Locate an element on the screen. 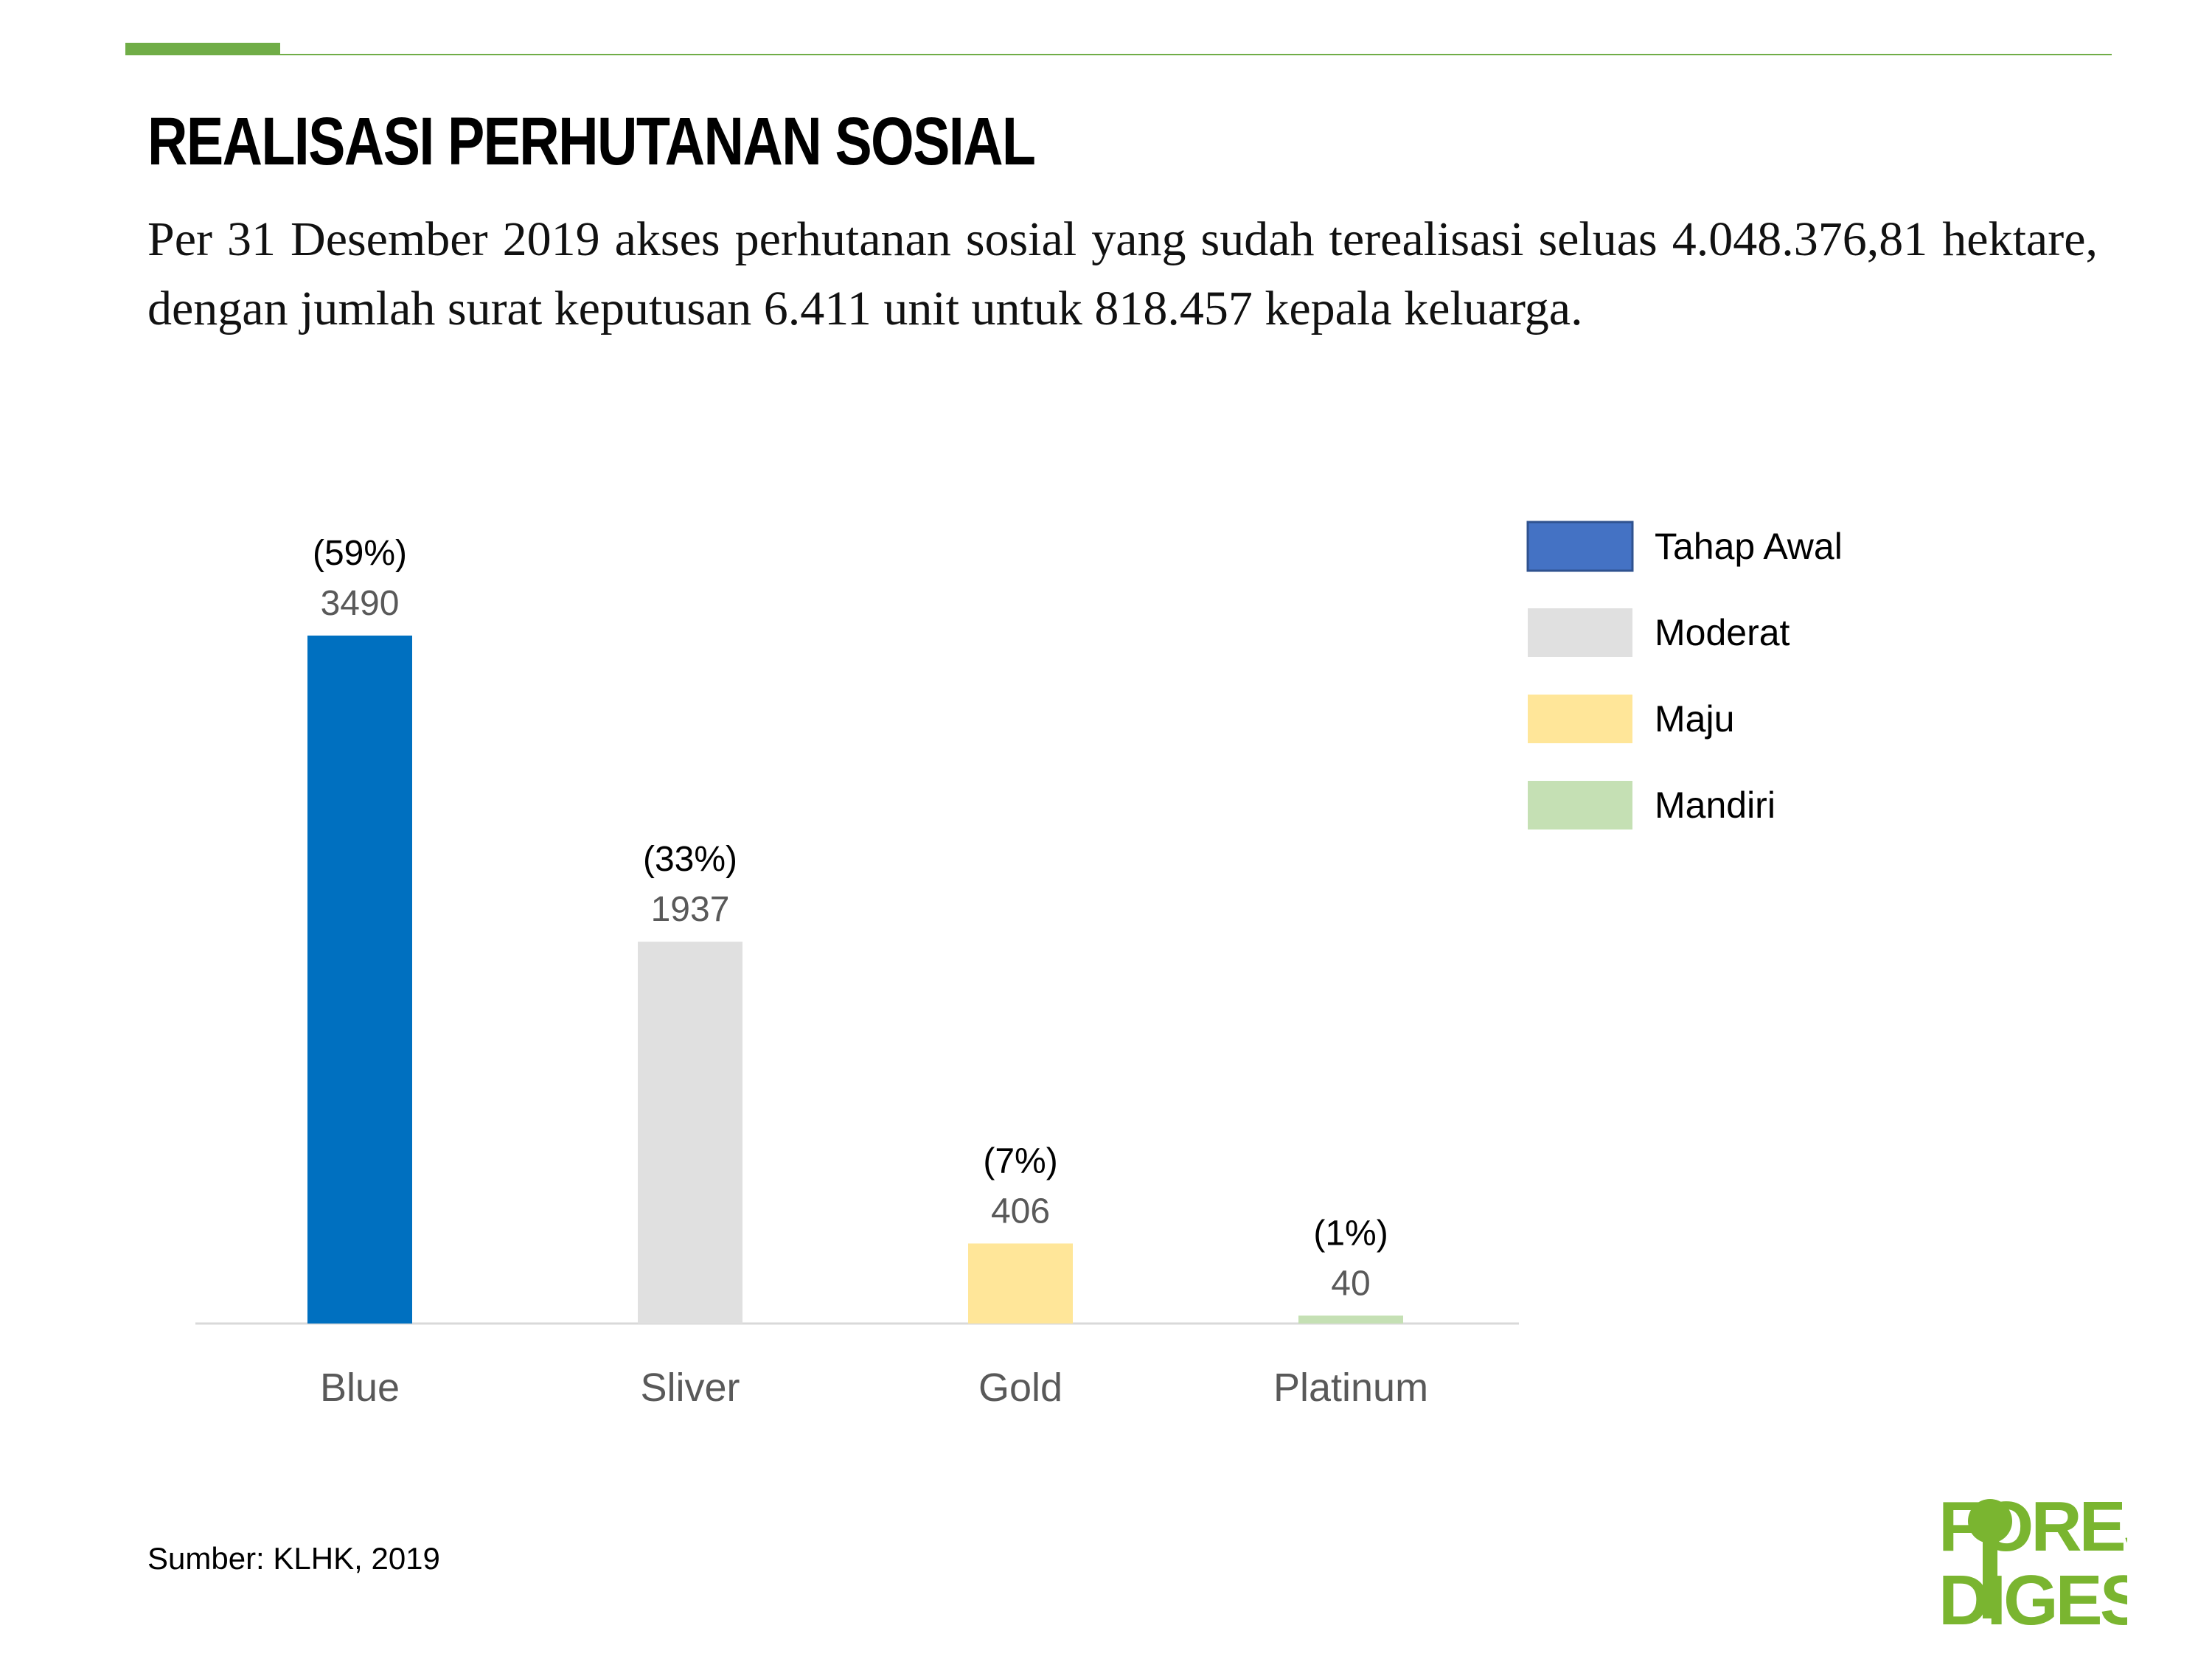  tree-canopy-icon is located at coordinates (1990, 1521).